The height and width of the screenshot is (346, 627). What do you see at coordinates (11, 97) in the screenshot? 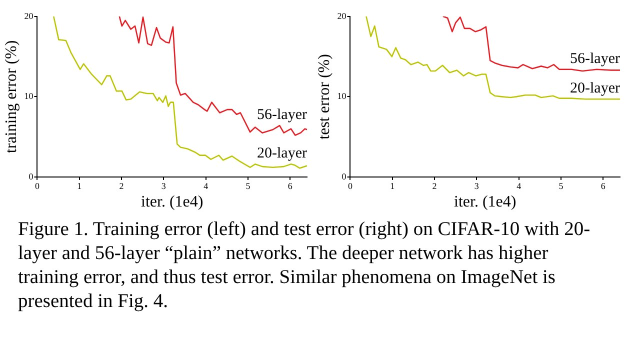
I see `y-axis-title: training error (%)` at bounding box center [11, 97].